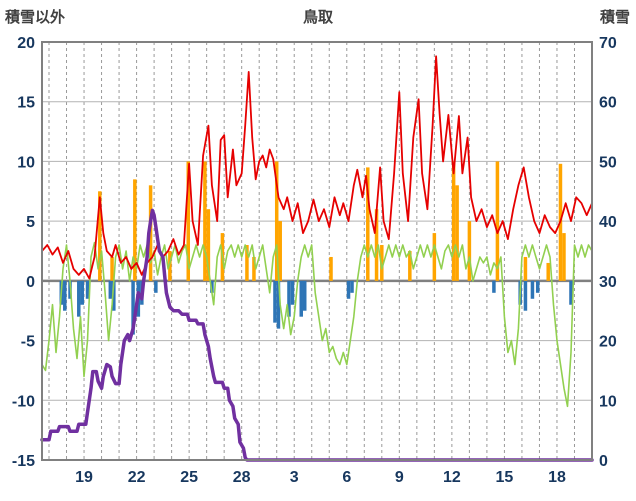 Image resolution: width=636 pixels, height=501 pixels. Describe the element at coordinates (346, 477) in the screenshot. I see `x-axis-tick: 6` at that location.